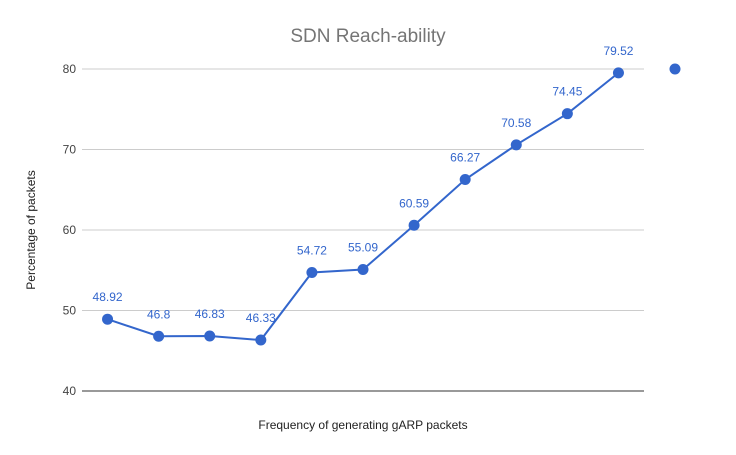  Describe the element at coordinates (261, 318) in the screenshot. I see `data-label: 46.33` at that location.